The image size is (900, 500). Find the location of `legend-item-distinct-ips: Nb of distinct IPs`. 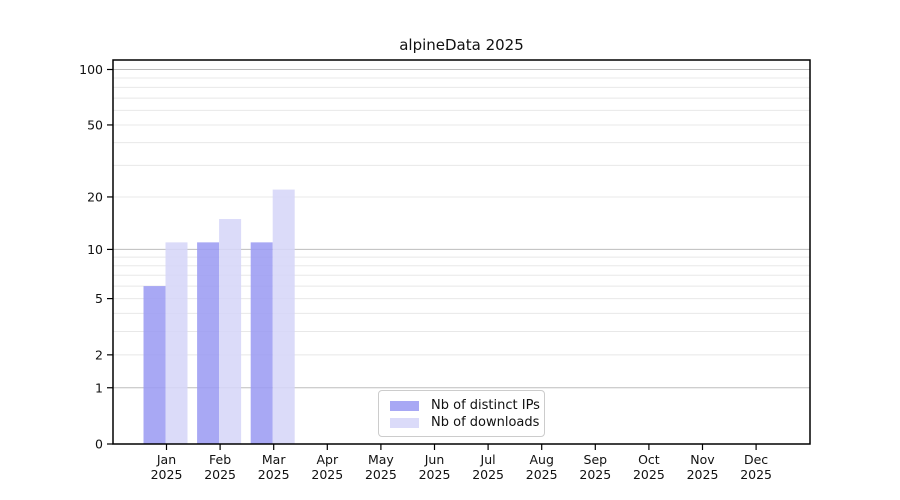

legend-item-distinct-ips: Nb of distinct IPs is located at coordinates (467, 405).